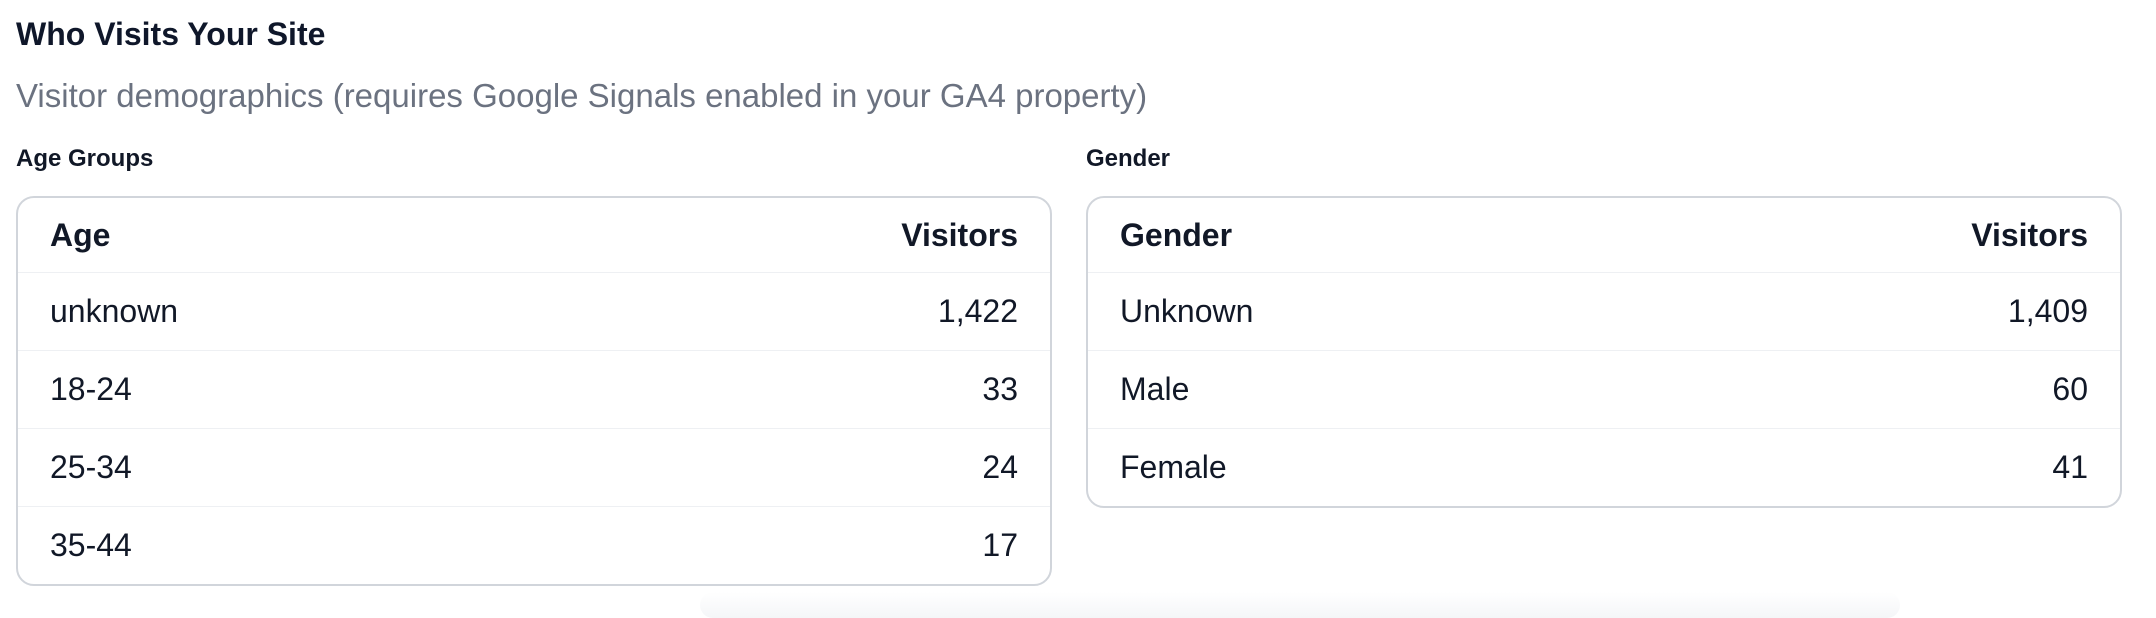  What do you see at coordinates (171, 34) in the screenshot?
I see `section-title: Who Visits Your Site` at bounding box center [171, 34].